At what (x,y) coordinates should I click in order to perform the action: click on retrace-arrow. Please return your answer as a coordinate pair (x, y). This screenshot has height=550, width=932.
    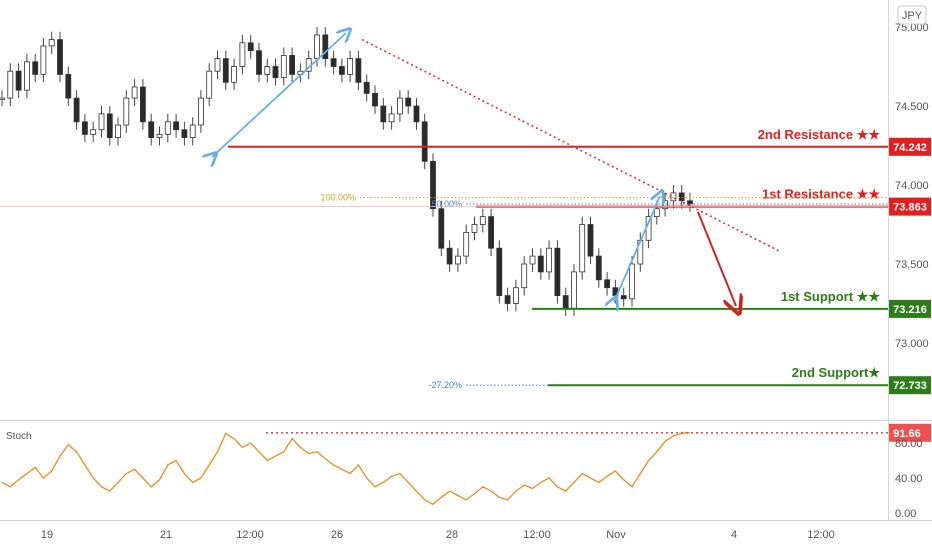
    Looking at the image, I should click on (637, 249).